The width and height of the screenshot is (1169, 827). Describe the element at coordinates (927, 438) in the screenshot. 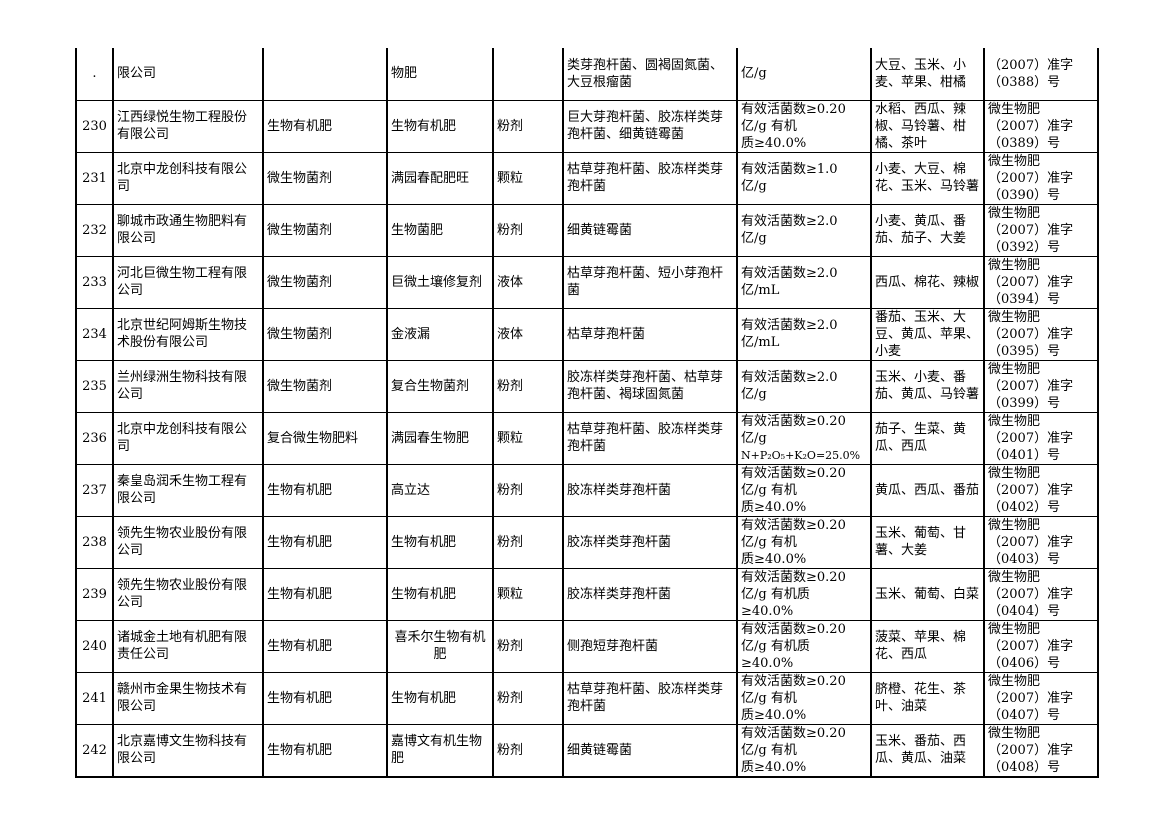

I see `crops-cell: 茄子、生菜、黄瓜、西瓜` at that location.